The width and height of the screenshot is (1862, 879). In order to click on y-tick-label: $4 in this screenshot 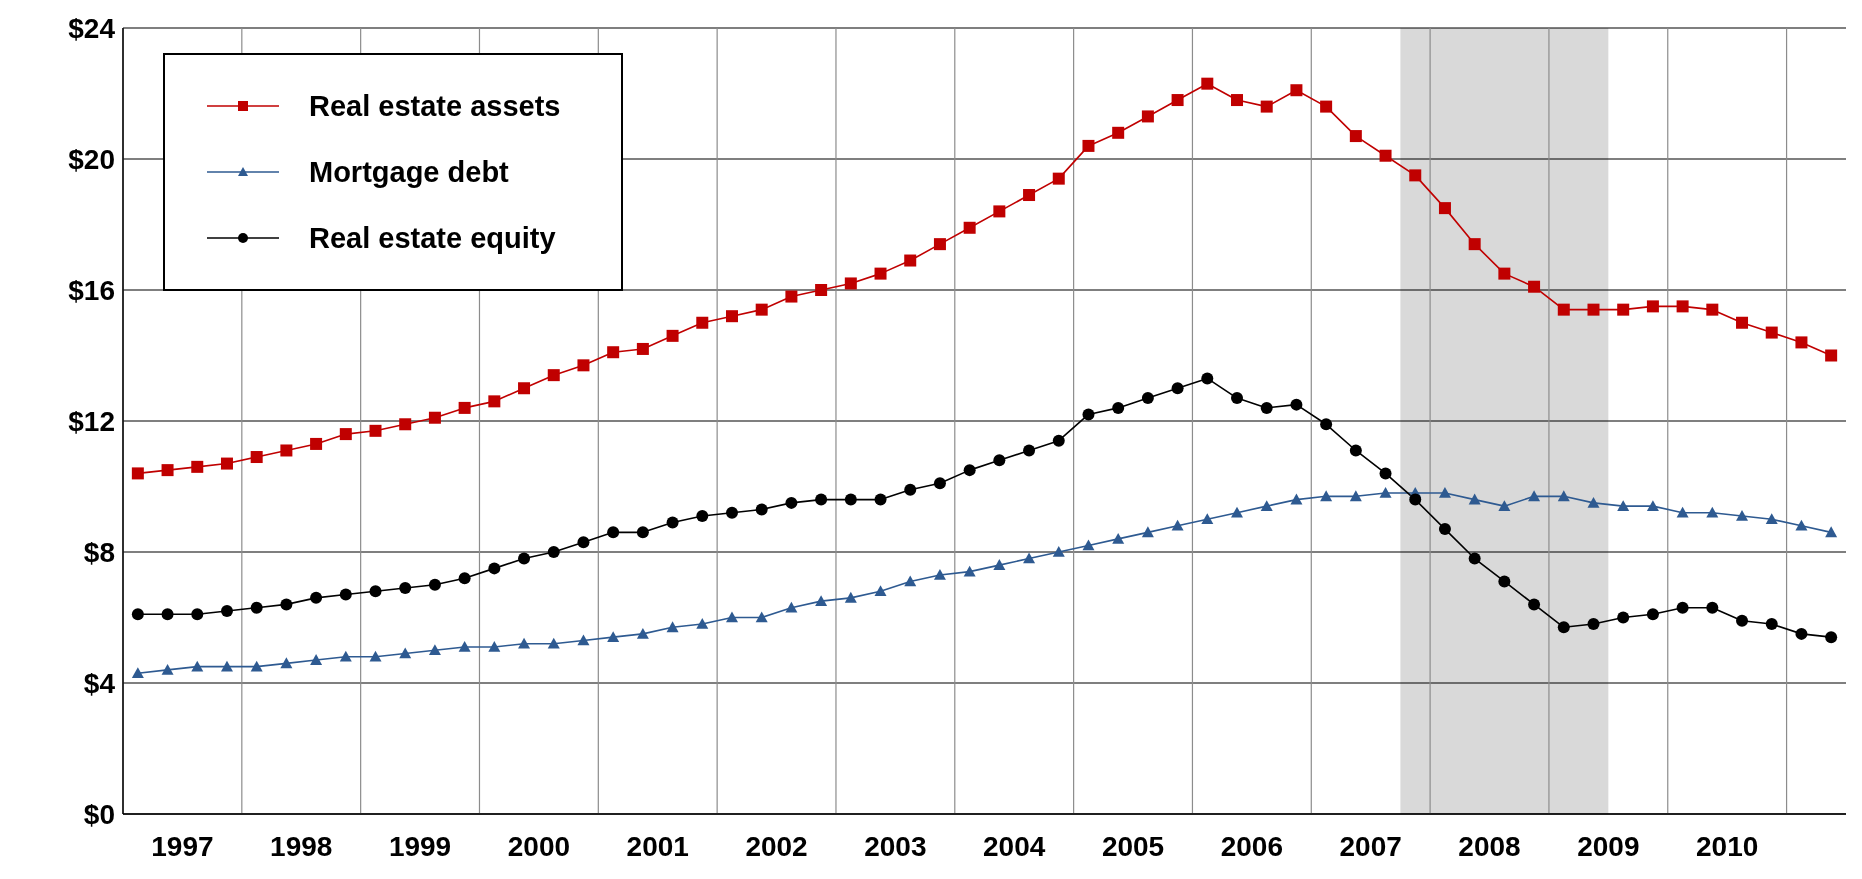, I will do `click(99, 683)`.